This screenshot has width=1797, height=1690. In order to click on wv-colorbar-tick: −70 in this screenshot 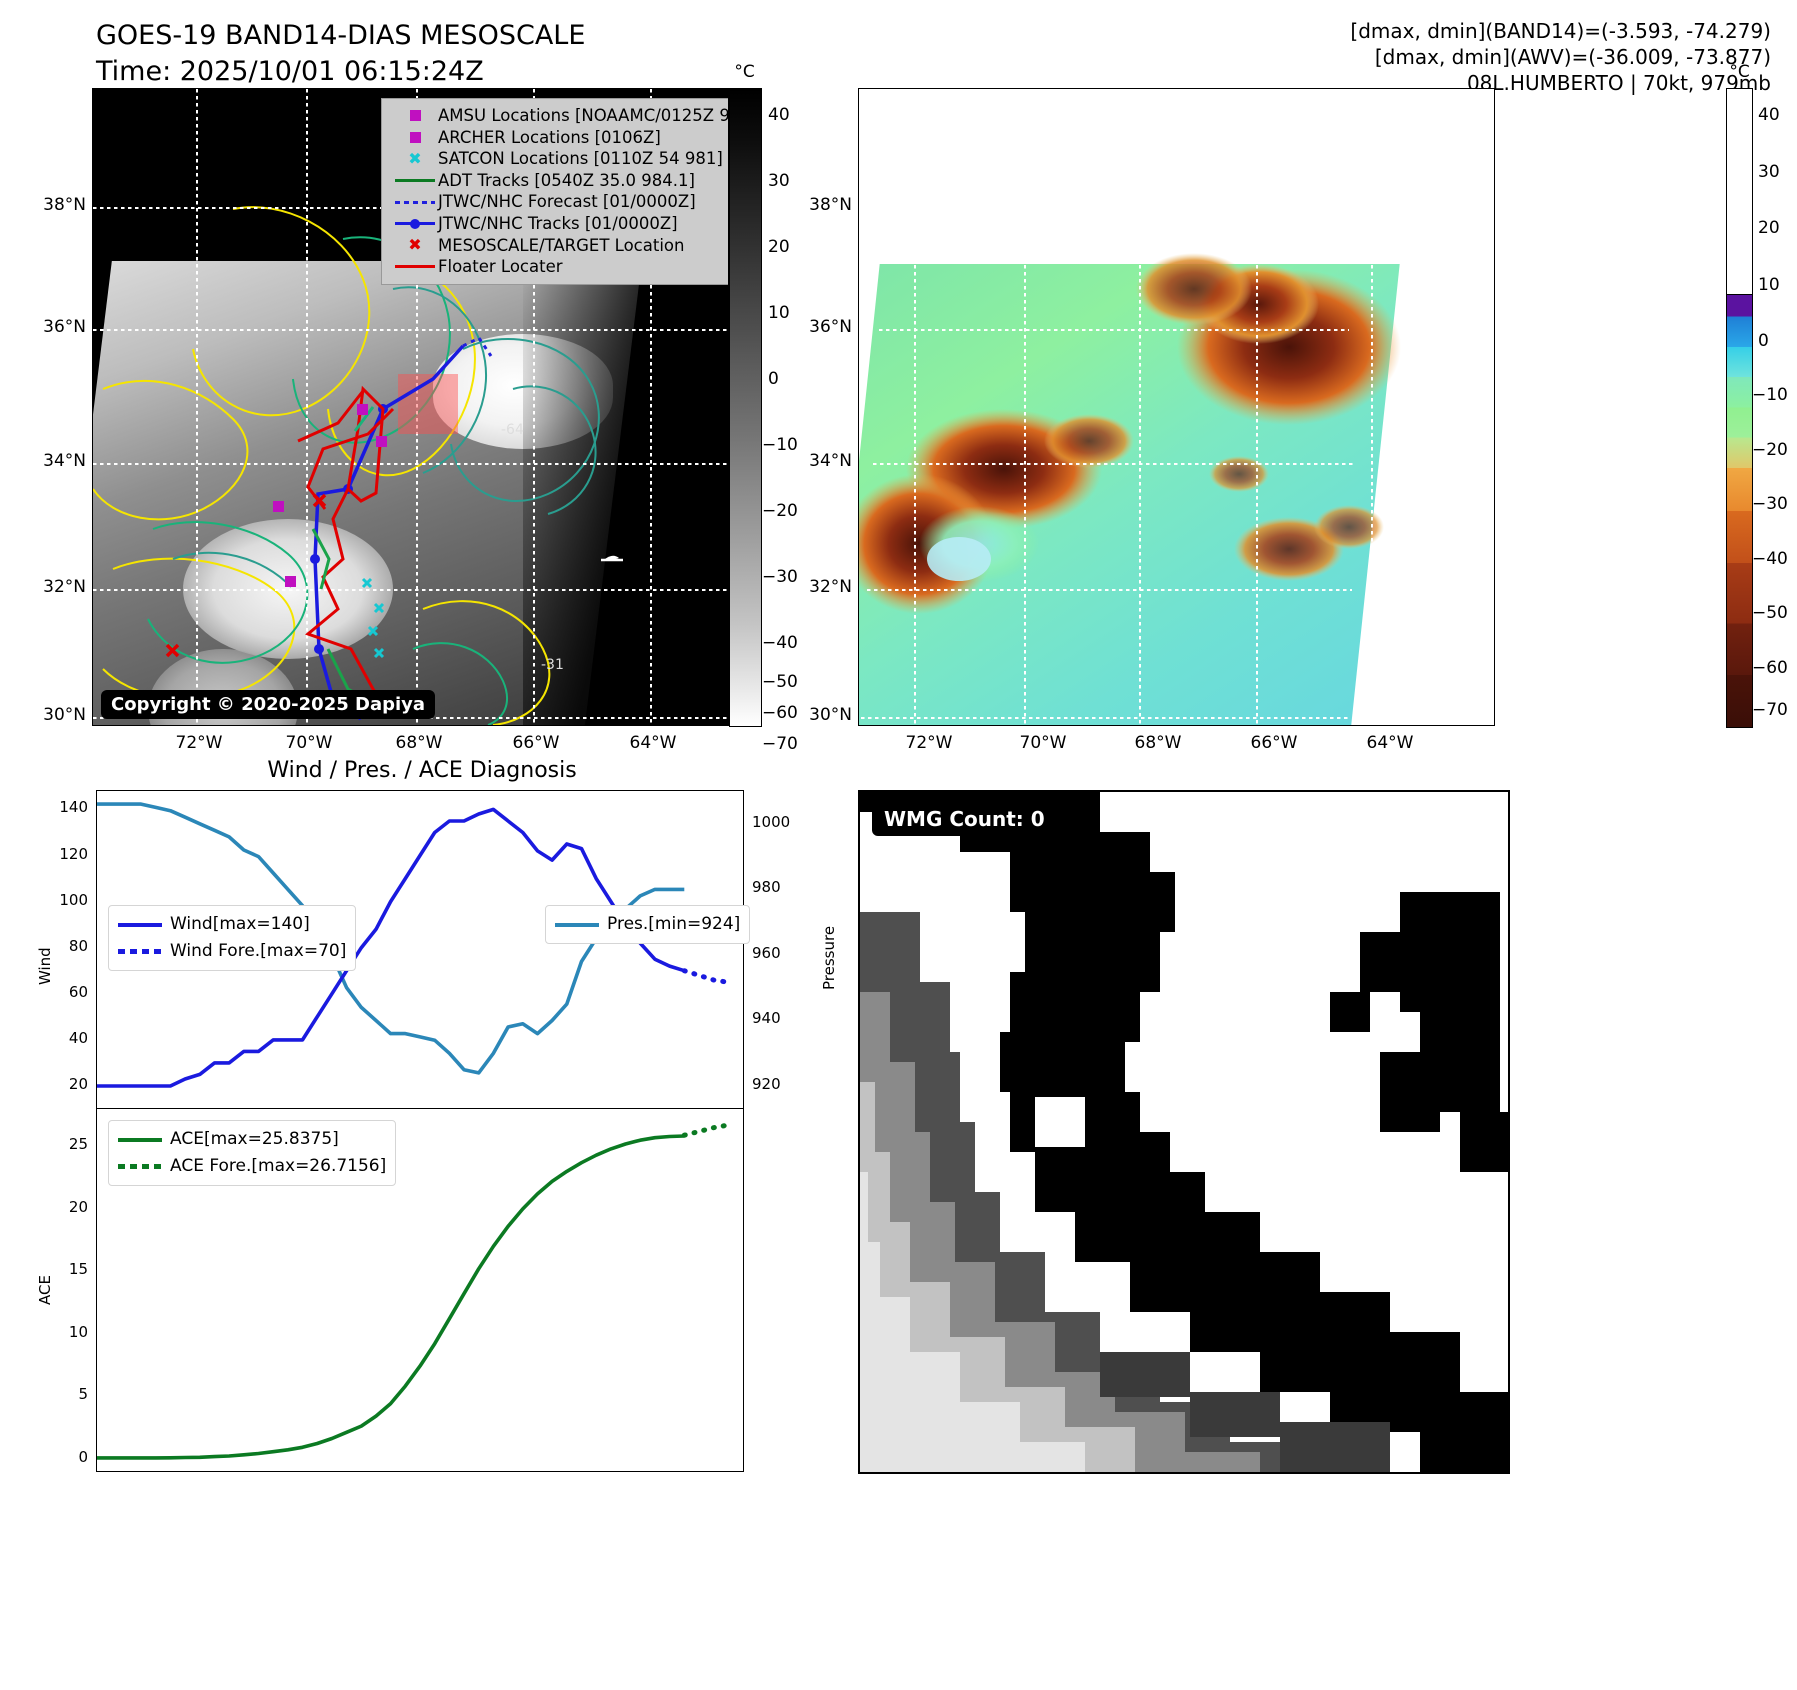, I will do `click(1770, 710)`.